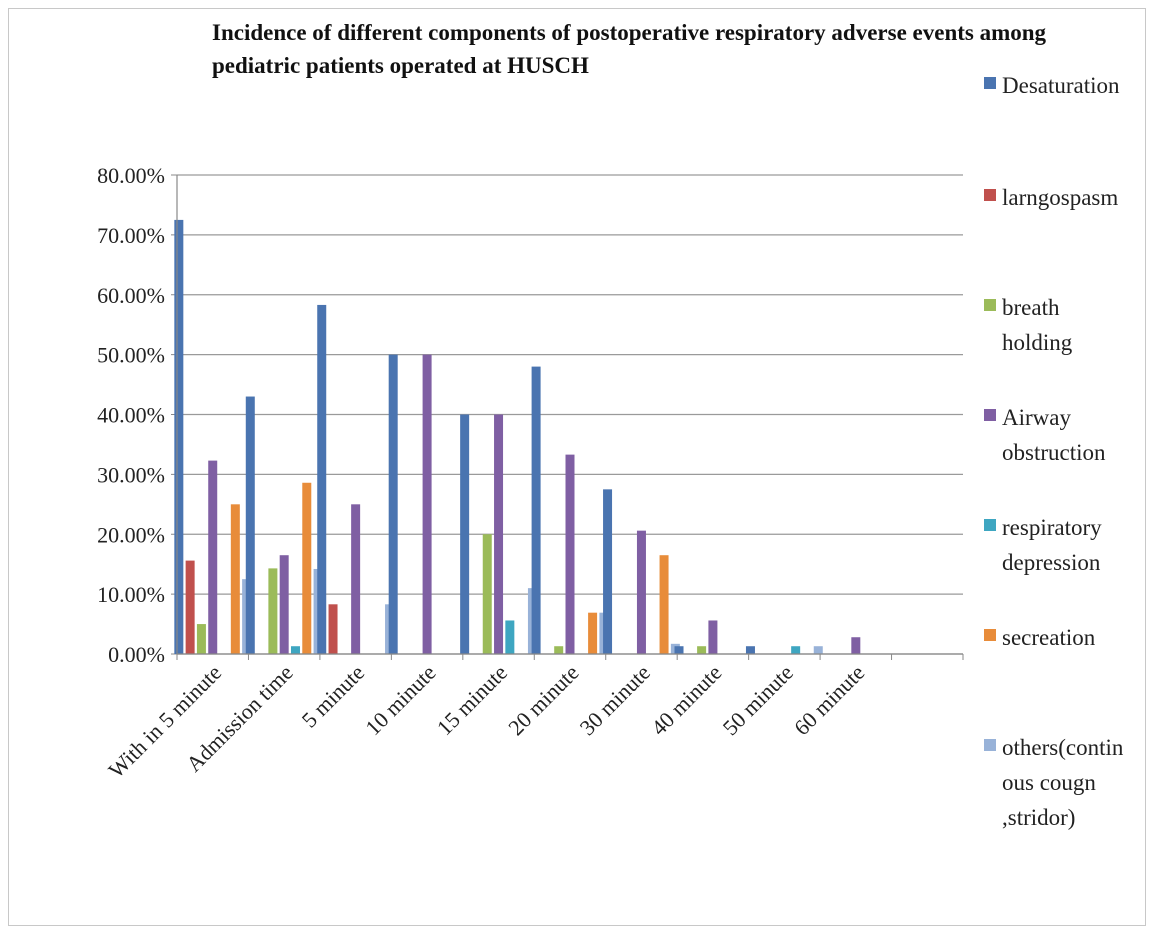 This screenshot has height=934, width=1154. Describe the element at coordinates (1061, 85) in the screenshot. I see `legend-label: Desaturation` at that location.